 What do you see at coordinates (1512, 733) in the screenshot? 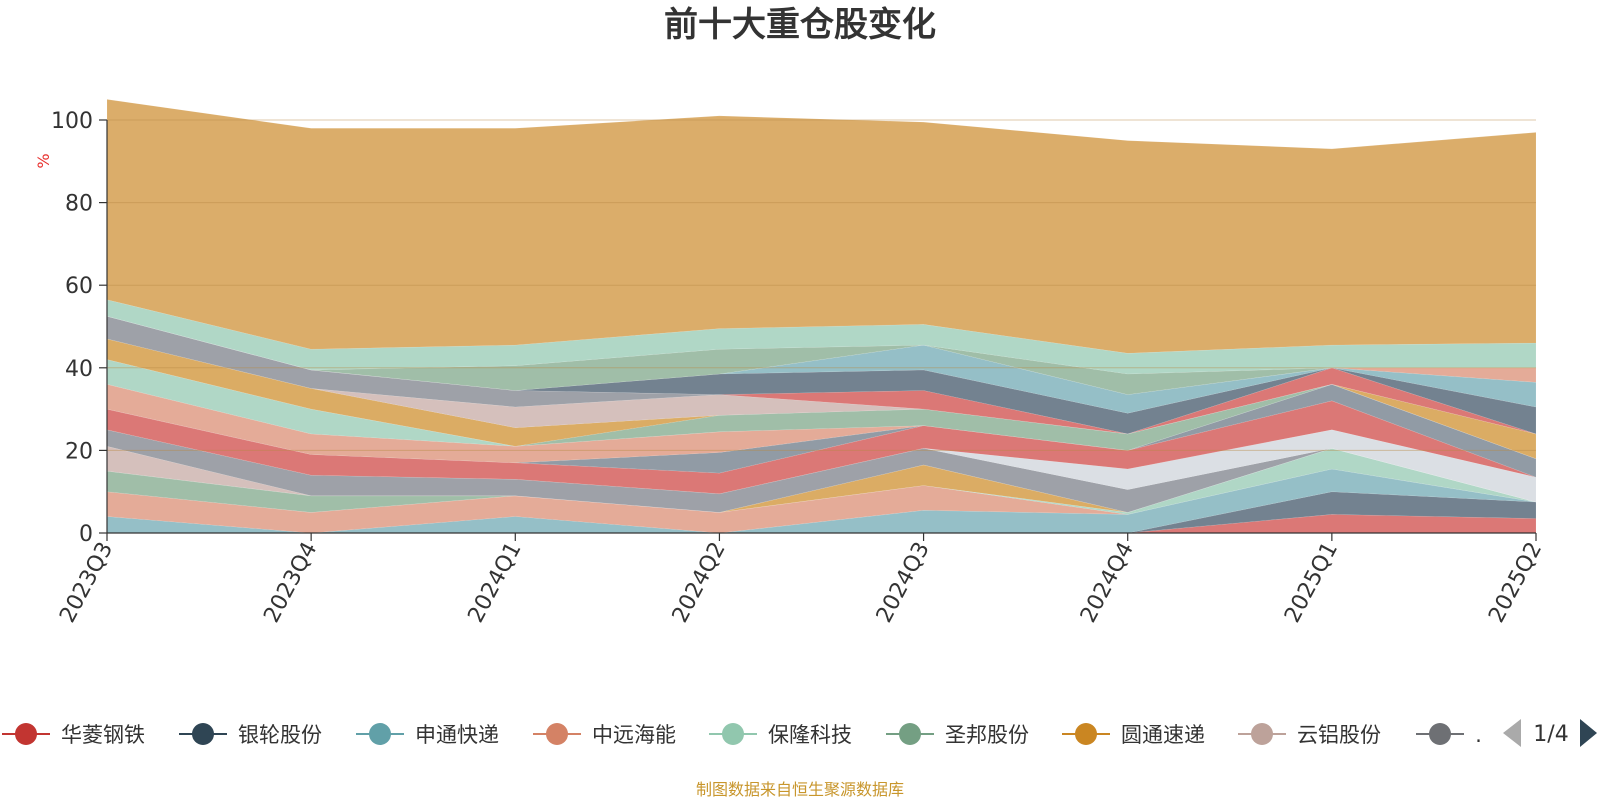
I see `pager-prev-icon` at bounding box center [1512, 733].